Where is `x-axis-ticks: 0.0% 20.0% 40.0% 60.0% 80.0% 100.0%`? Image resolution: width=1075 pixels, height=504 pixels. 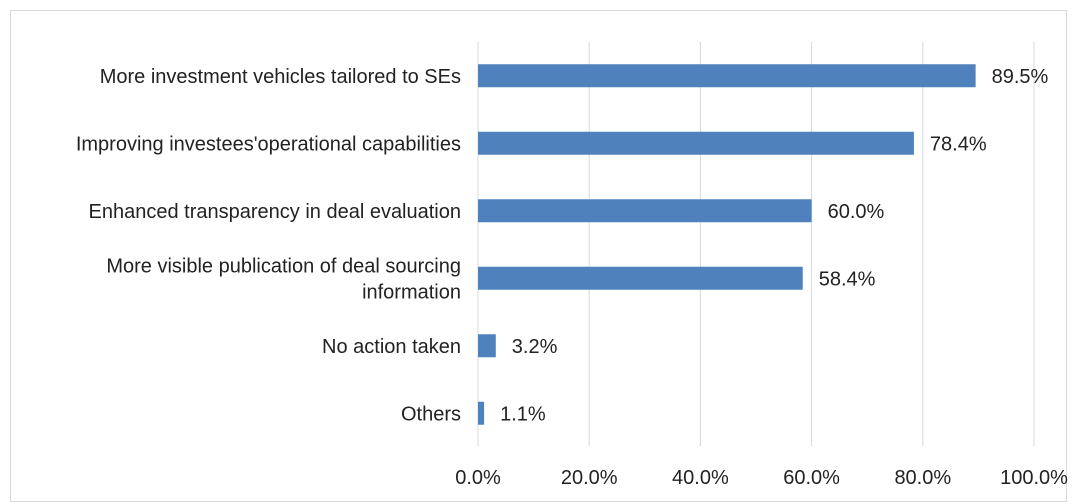
x-axis-ticks: 0.0% 20.0% 40.0% 60.0% 80.0% 100.0% is located at coordinates (761, 478).